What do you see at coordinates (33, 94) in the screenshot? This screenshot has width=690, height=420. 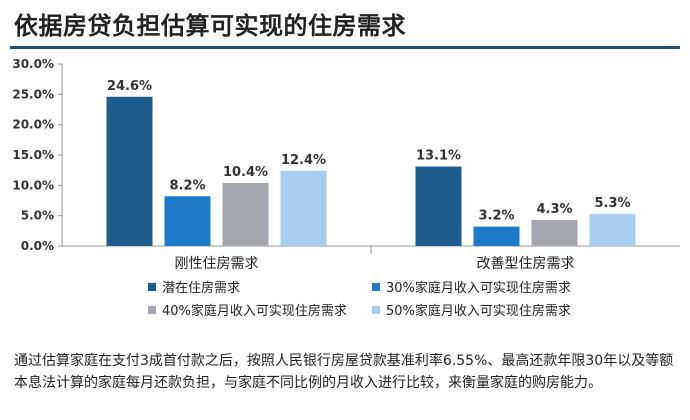 I see `y-tick-label: 25.0%` at bounding box center [33, 94].